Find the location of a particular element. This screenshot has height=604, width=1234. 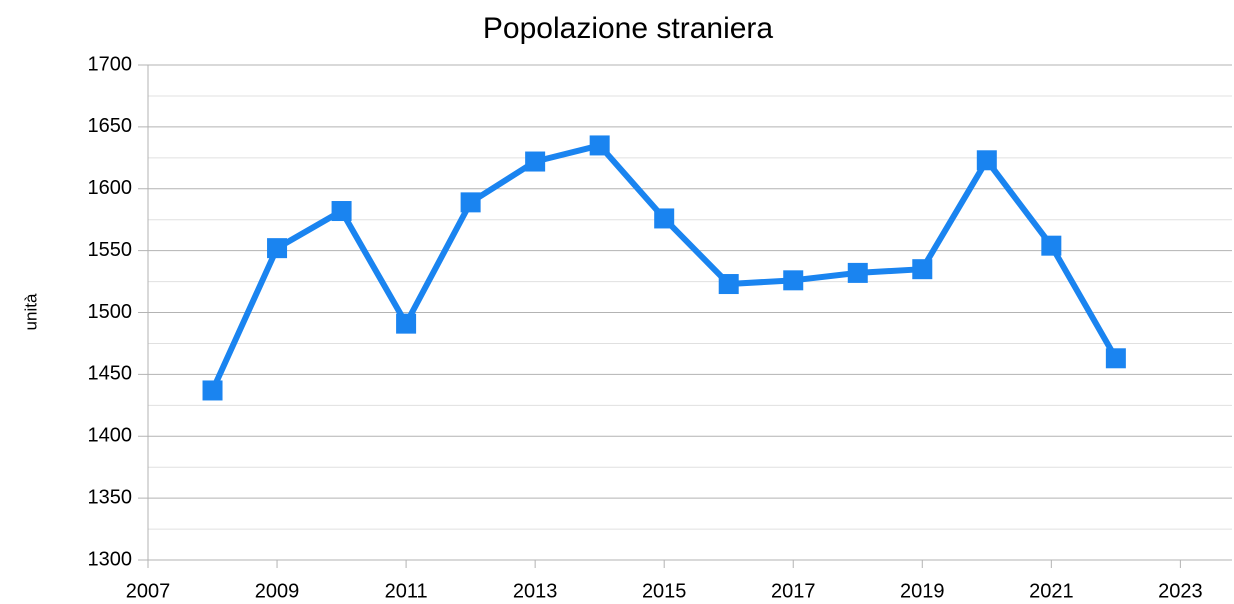

y-axis-label: unità is located at coordinates (30, 311).